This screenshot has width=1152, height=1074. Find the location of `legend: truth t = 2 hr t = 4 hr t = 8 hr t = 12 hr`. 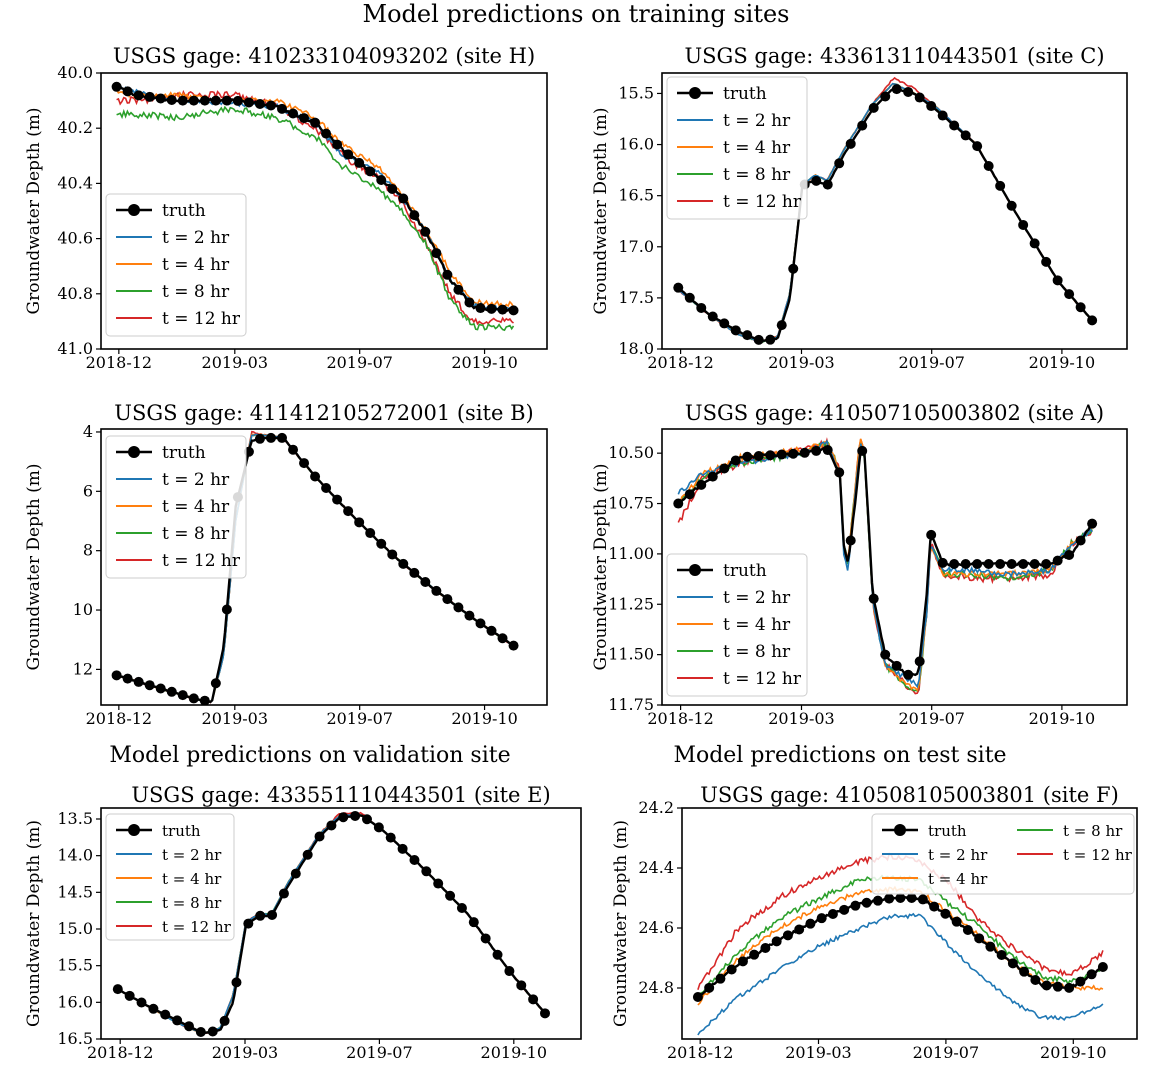

legend: truth t = 2 hr t = 4 hr t = 8 hr t = 12 hr is located at coordinates (737, 625).